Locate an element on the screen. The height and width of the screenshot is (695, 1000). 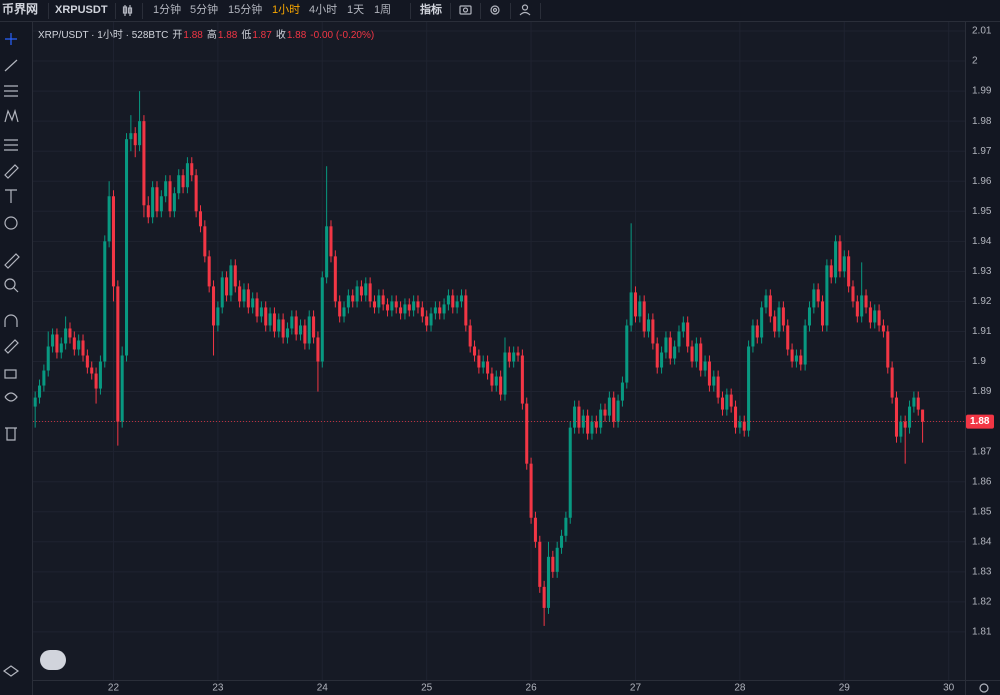
interval-button: 15分钟 is located at coordinates (245, 9).